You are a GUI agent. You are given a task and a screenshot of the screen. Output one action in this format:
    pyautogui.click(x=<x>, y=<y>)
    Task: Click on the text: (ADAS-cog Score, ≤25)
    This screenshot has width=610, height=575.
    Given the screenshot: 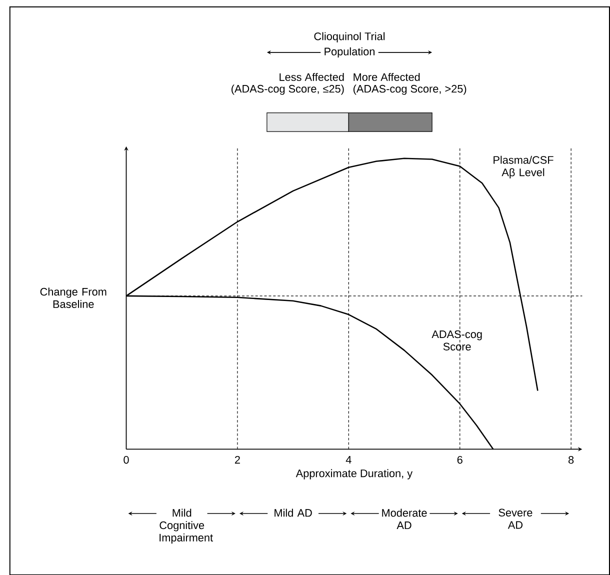 What is the action you would take?
    pyautogui.click(x=288, y=89)
    